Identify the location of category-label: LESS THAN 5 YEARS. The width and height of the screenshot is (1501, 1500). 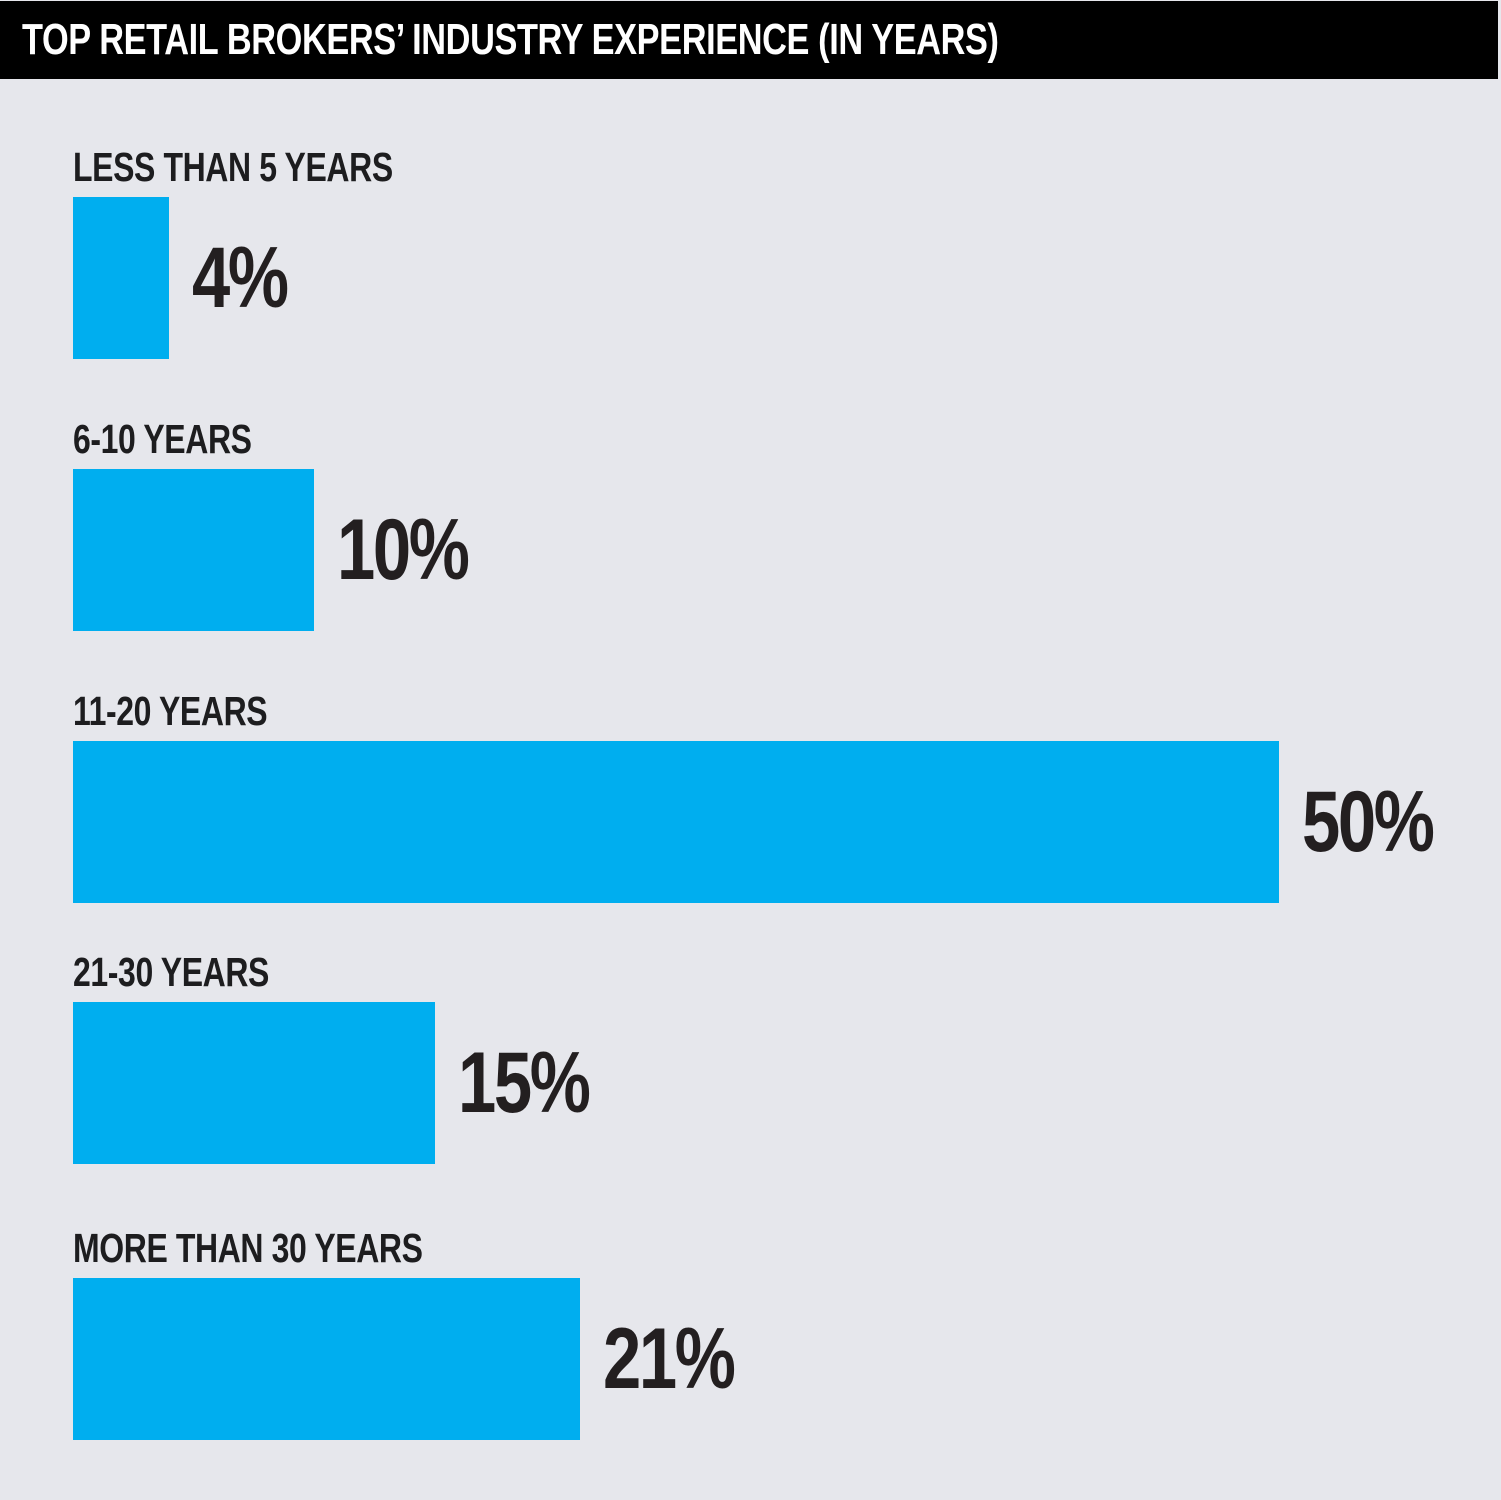
(233, 167).